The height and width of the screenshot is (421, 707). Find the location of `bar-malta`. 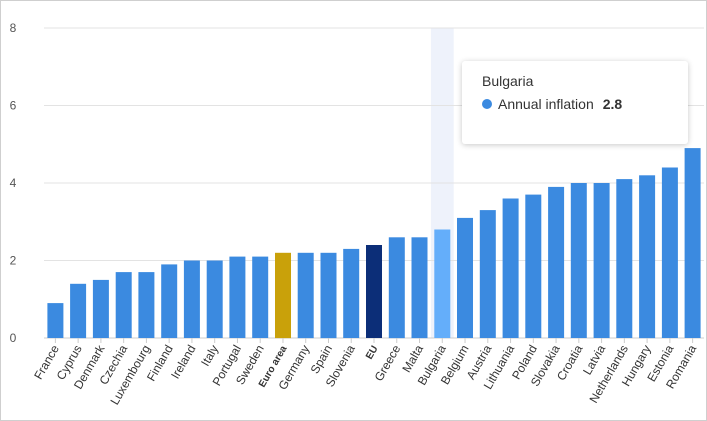

bar-malta is located at coordinates (419, 288).